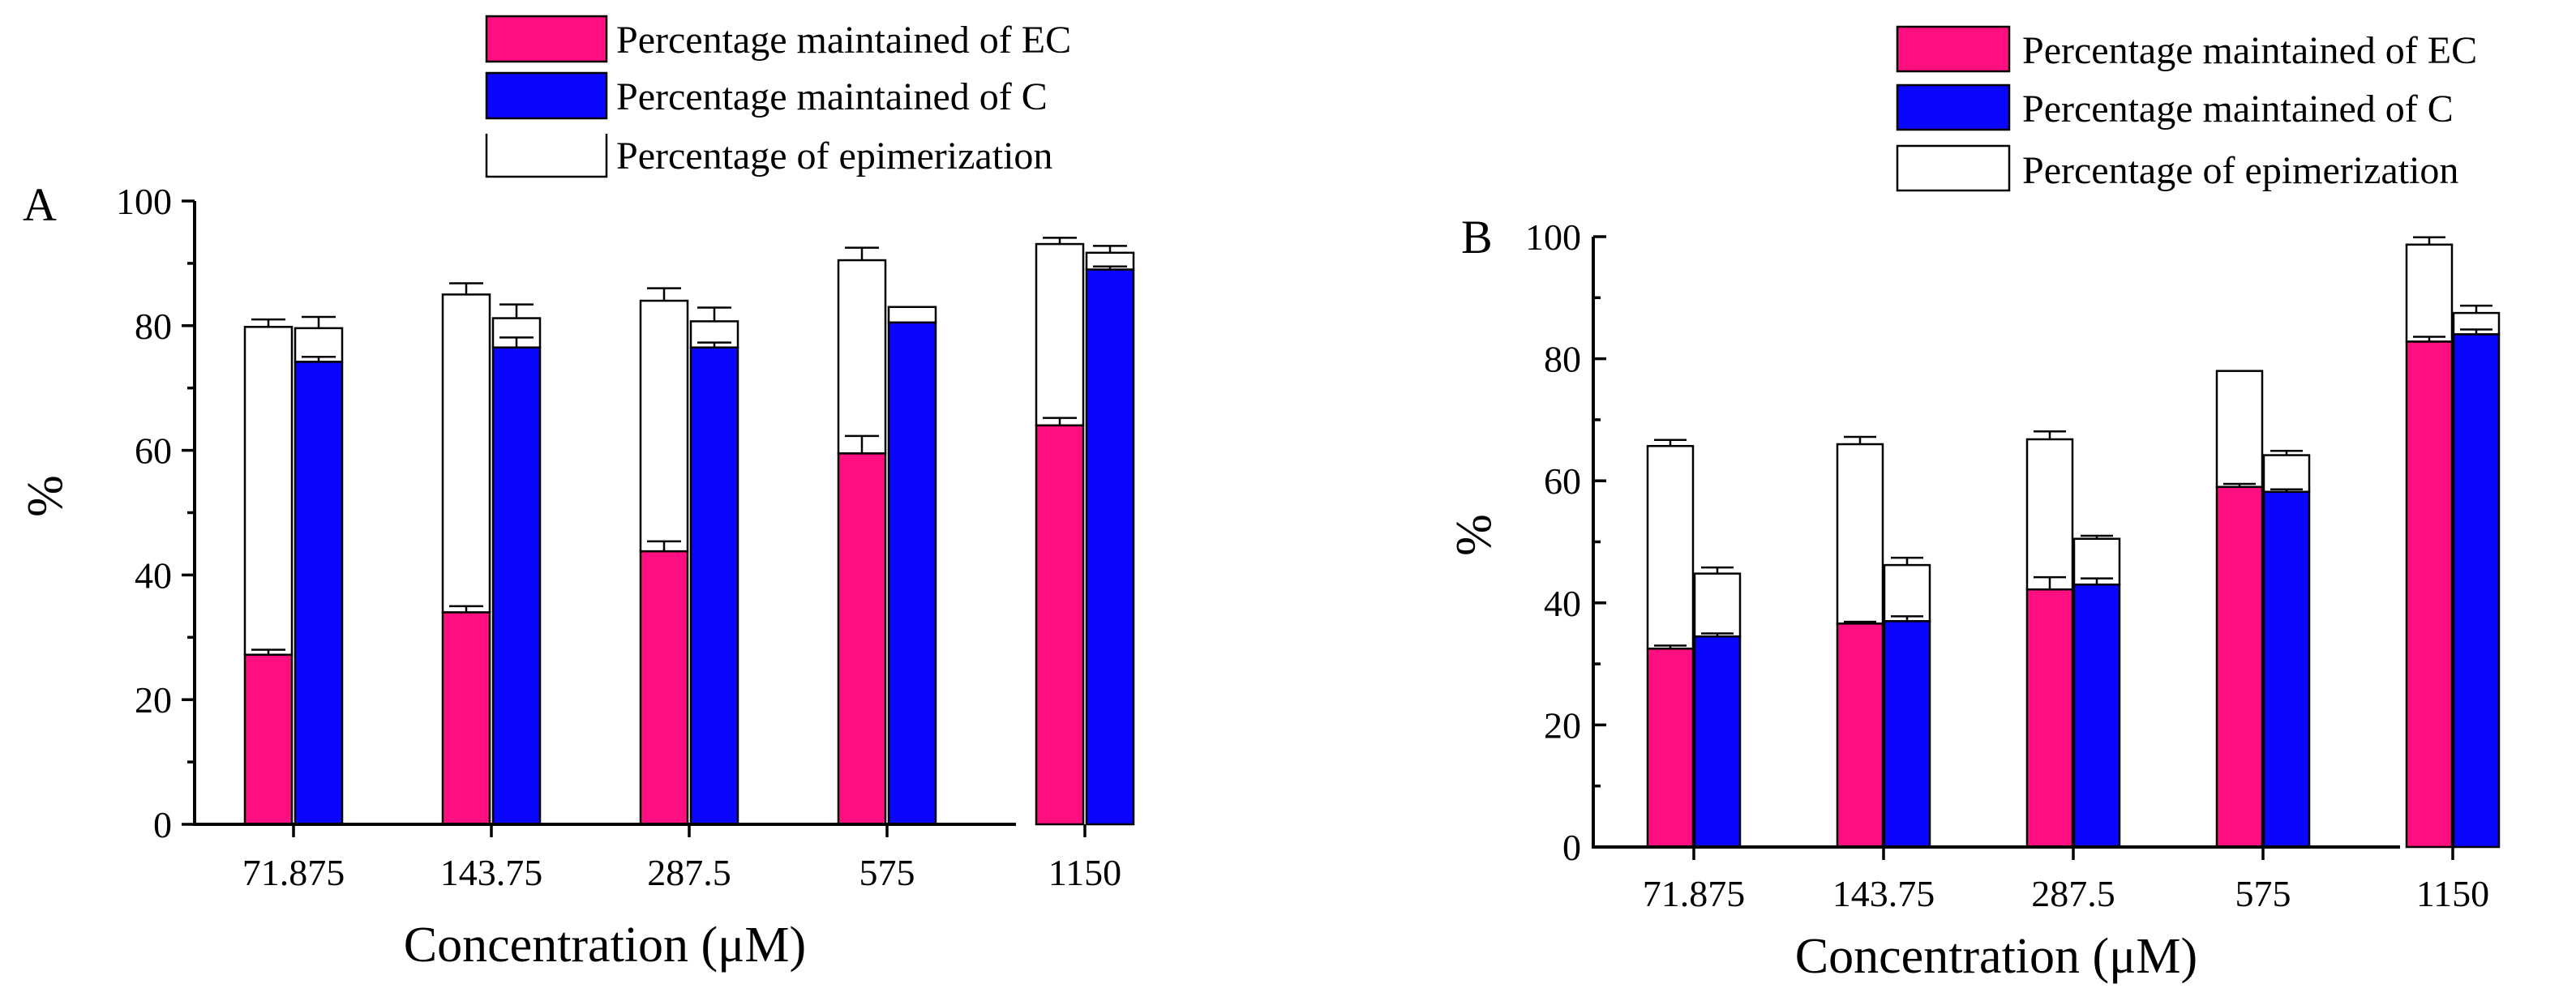  What do you see at coordinates (1694, 893) in the screenshot?
I see `panel-b-x-tick-label-0: 71.875` at bounding box center [1694, 893].